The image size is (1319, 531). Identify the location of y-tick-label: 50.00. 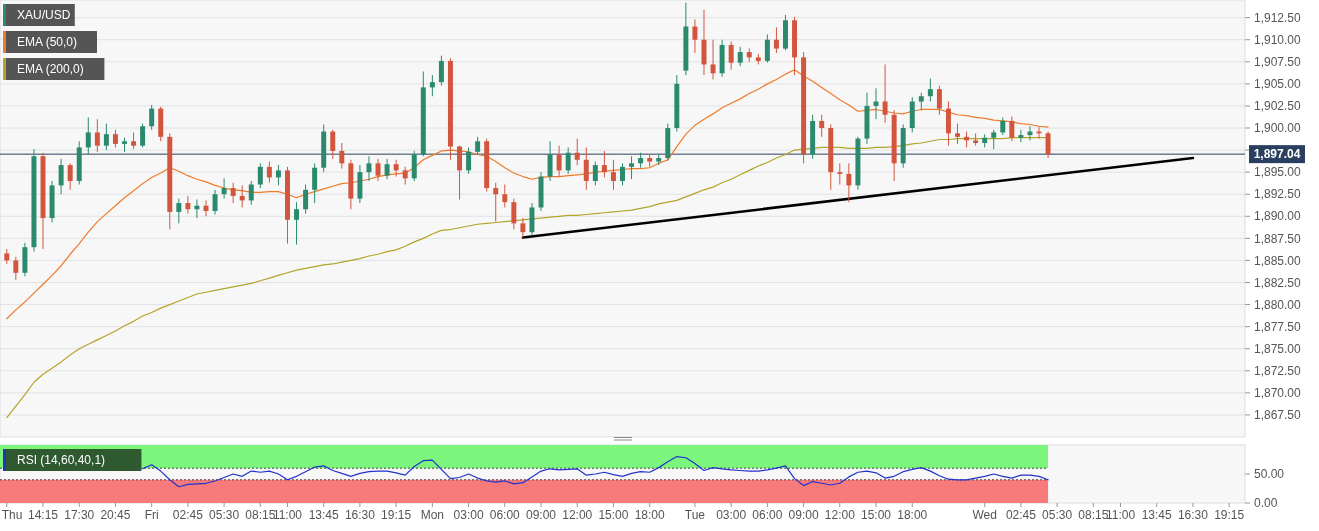
(1269, 474).